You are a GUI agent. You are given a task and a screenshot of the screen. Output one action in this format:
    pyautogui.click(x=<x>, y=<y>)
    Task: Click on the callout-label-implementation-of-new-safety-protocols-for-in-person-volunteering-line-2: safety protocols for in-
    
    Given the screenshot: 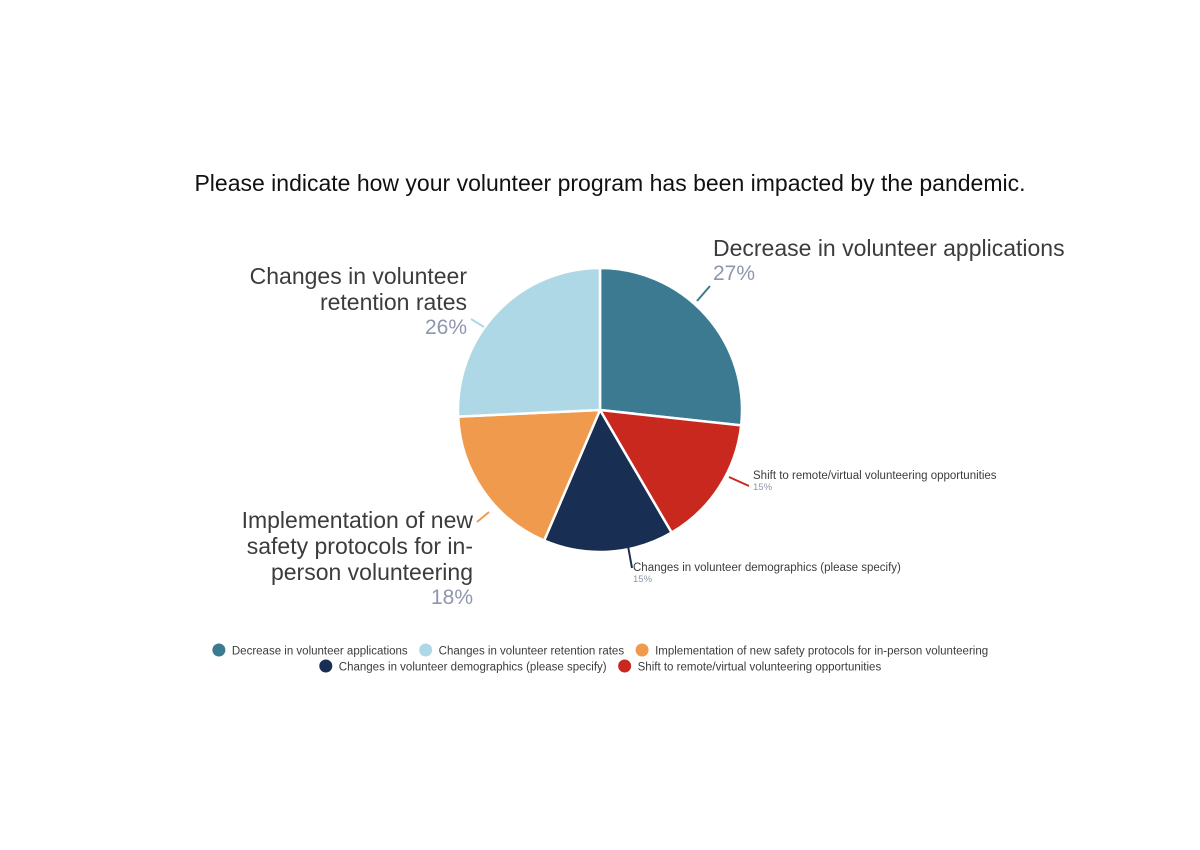 What is the action you would take?
    pyautogui.click(x=360, y=546)
    